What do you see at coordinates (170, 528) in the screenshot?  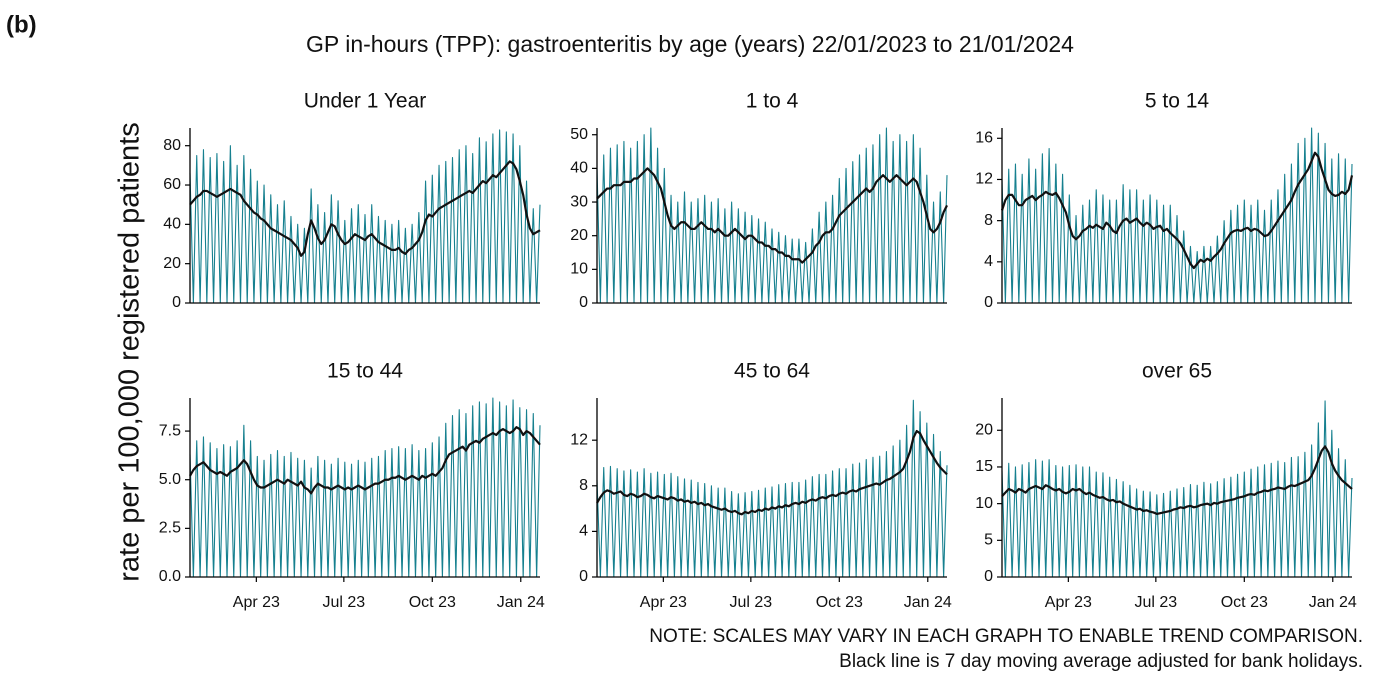 I see `y-tick-label: 2.5` at bounding box center [170, 528].